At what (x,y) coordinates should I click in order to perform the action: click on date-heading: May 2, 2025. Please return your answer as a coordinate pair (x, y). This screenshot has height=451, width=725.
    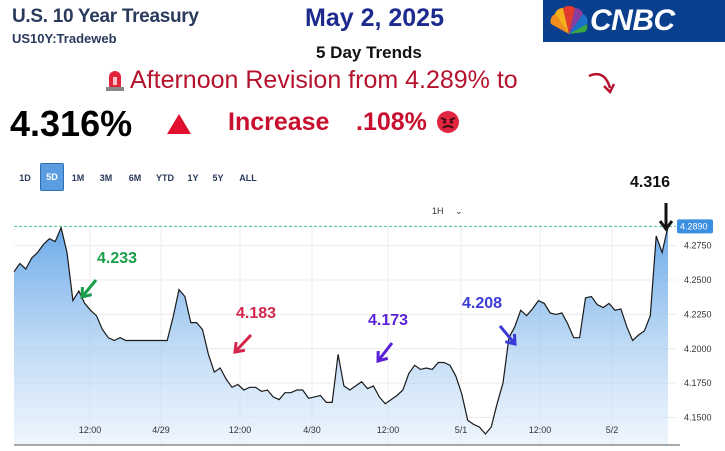
    Looking at the image, I should click on (374, 18).